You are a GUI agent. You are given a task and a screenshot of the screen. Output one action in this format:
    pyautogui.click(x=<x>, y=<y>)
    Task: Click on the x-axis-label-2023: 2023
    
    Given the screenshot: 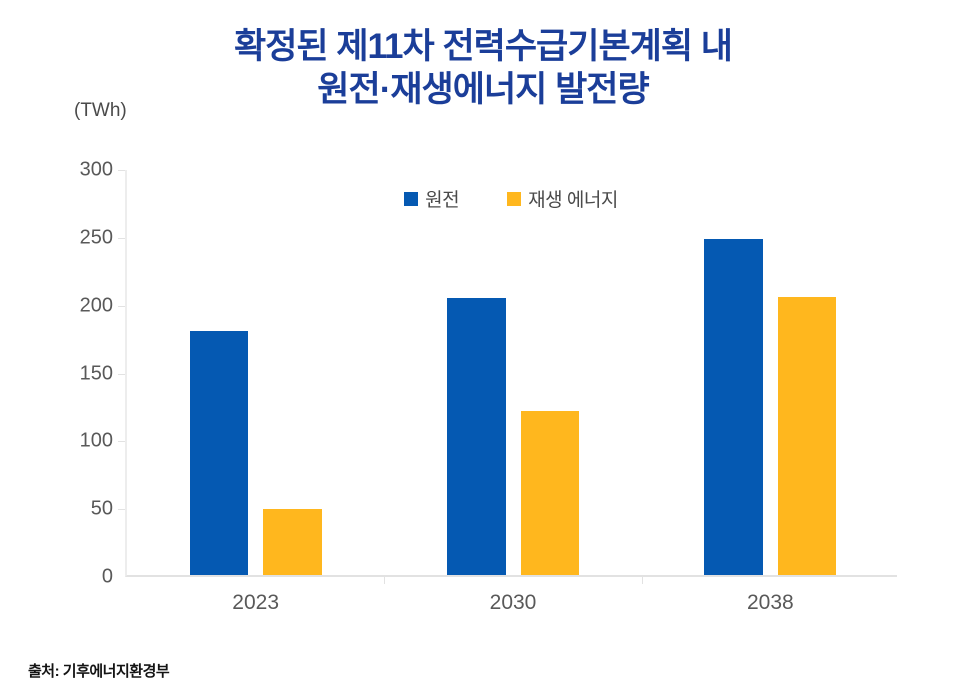 What is the action you would take?
    pyautogui.click(x=256, y=602)
    